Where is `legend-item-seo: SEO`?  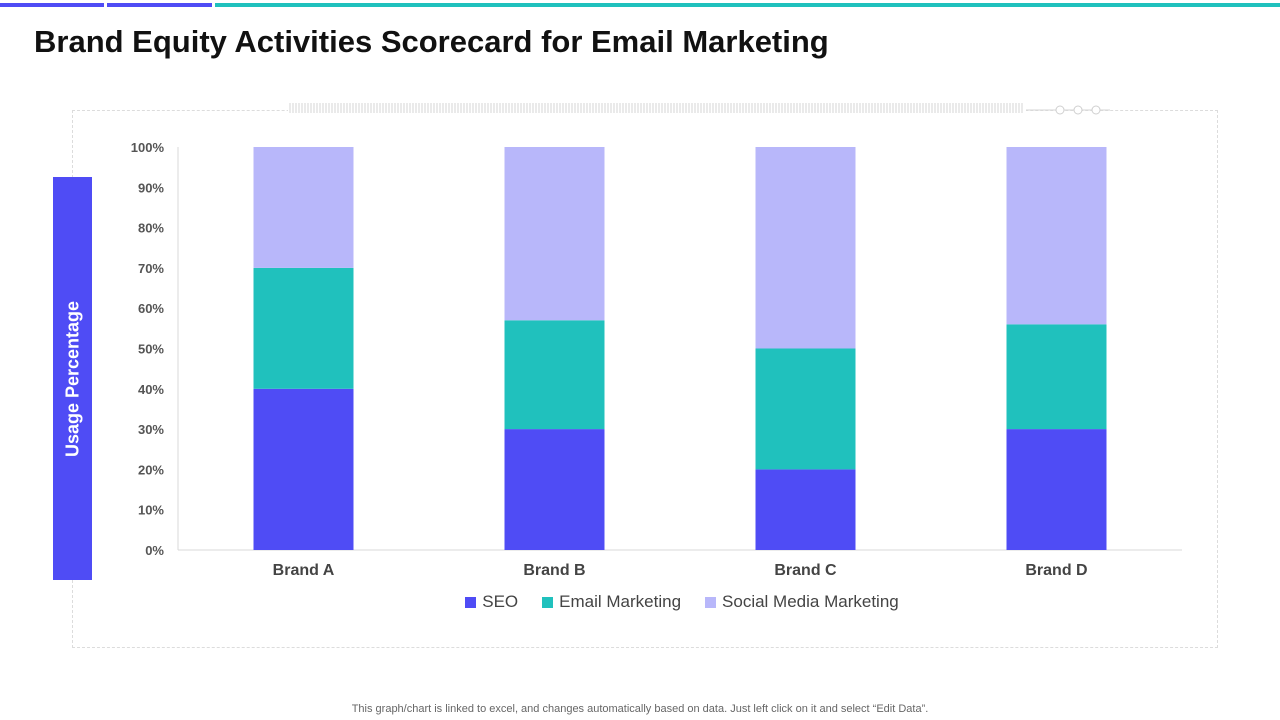 legend-item-seo: SEO is located at coordinates (491, 602).